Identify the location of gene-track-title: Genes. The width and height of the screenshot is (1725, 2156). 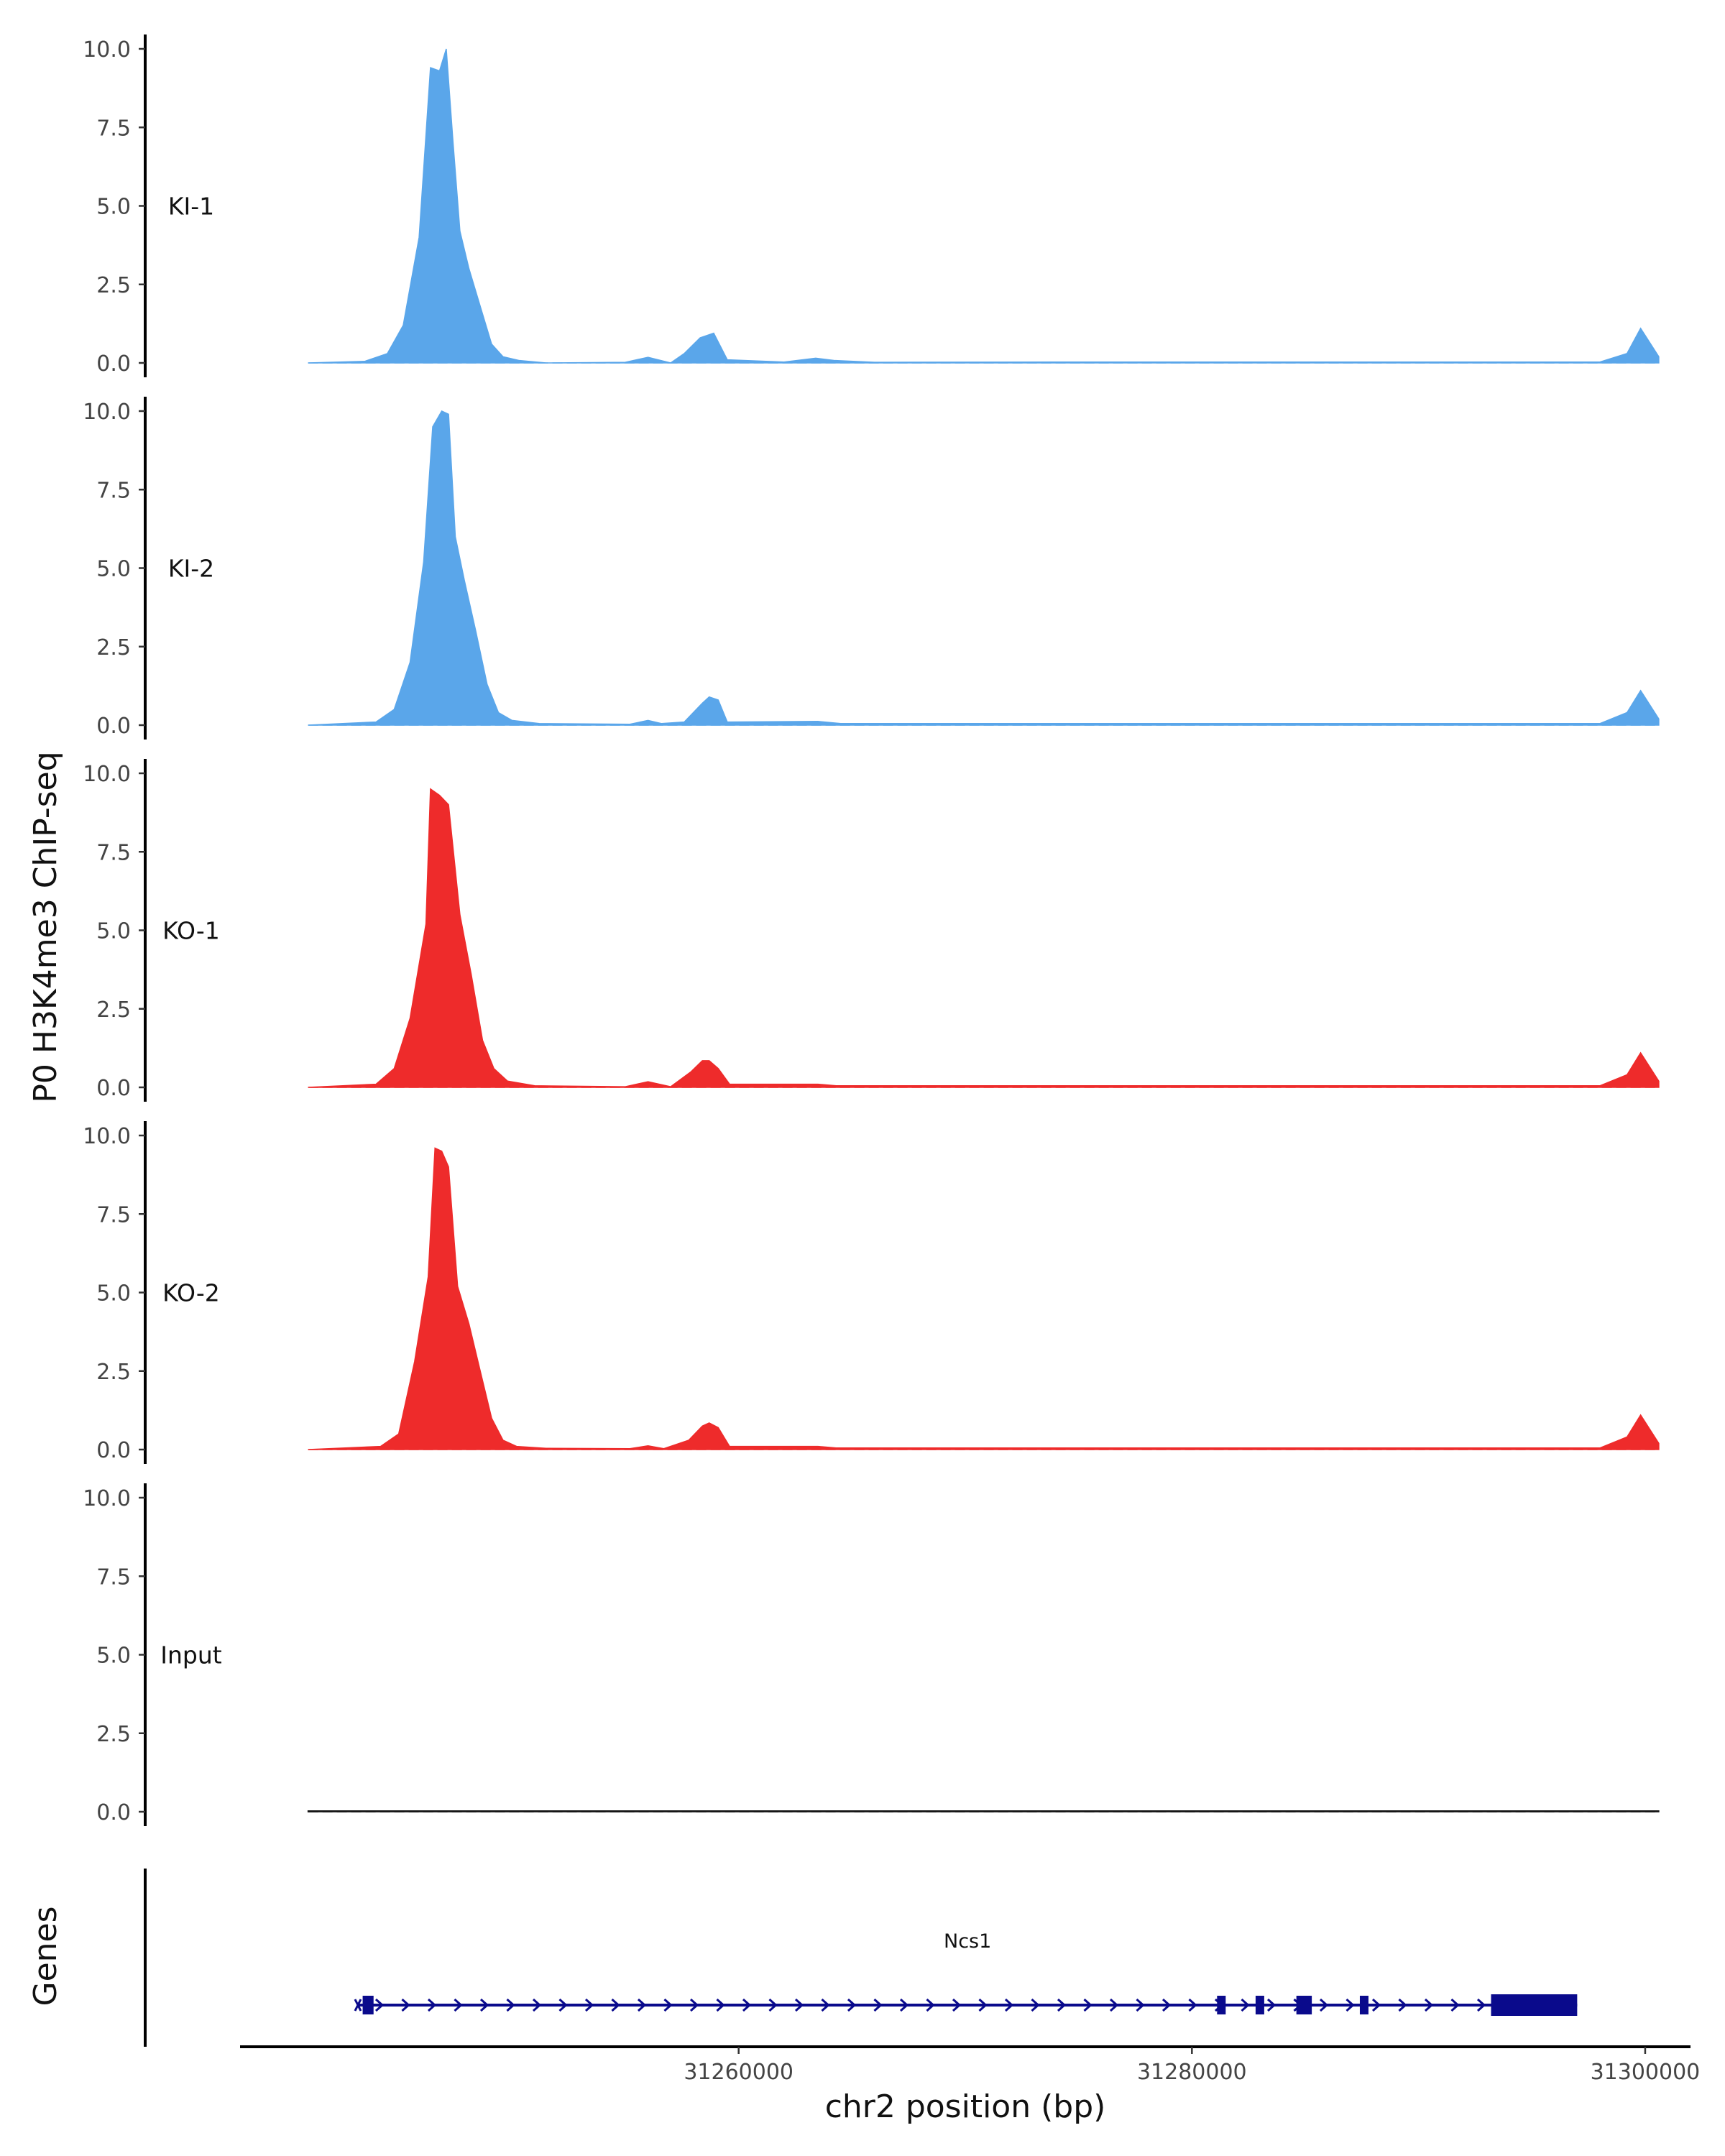
(45, 1956).